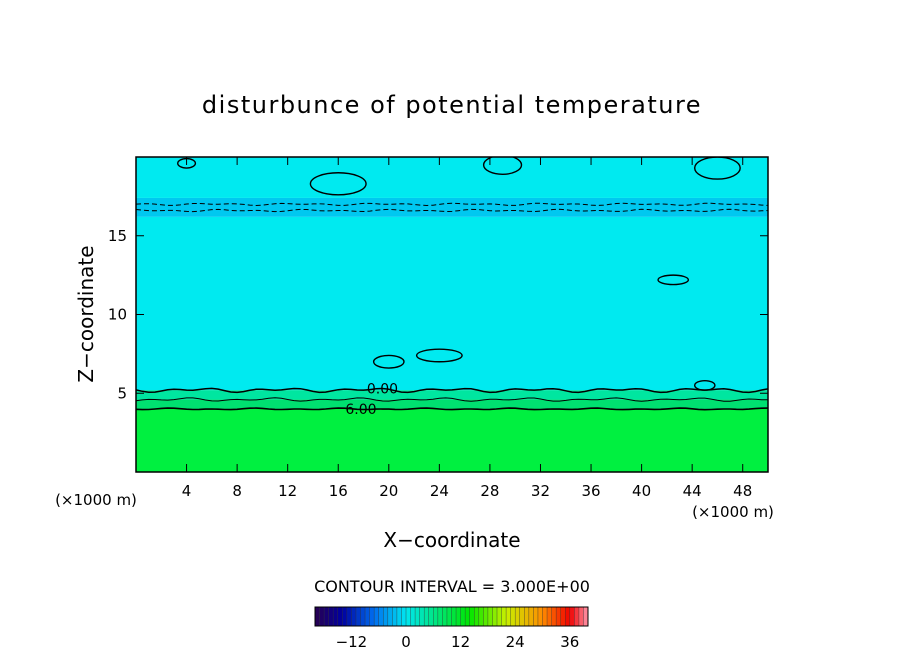  What do you see at coordinates (452, 105) in the screenshot?
I see `chart-title: disturbunce of potential temperature` at bounding box center [452, 105].